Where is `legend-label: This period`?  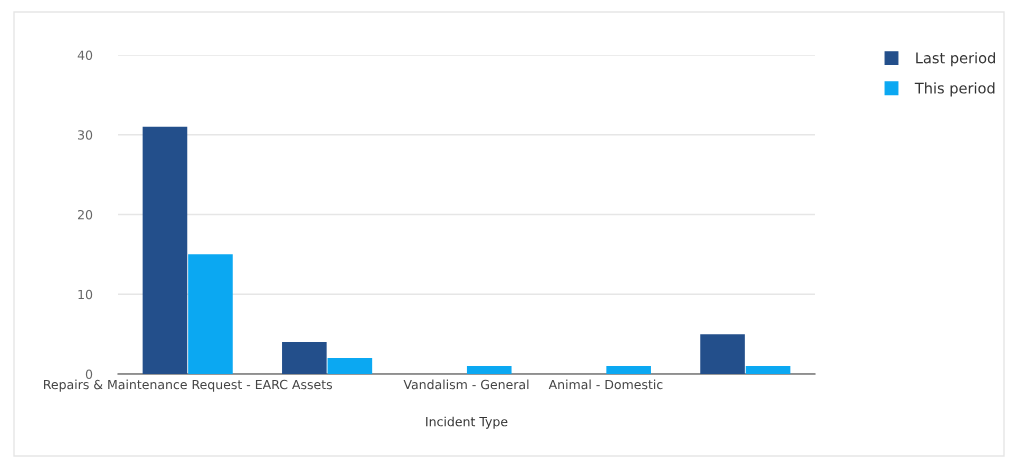
legend-label: This period is located at coordinates (954, 89).